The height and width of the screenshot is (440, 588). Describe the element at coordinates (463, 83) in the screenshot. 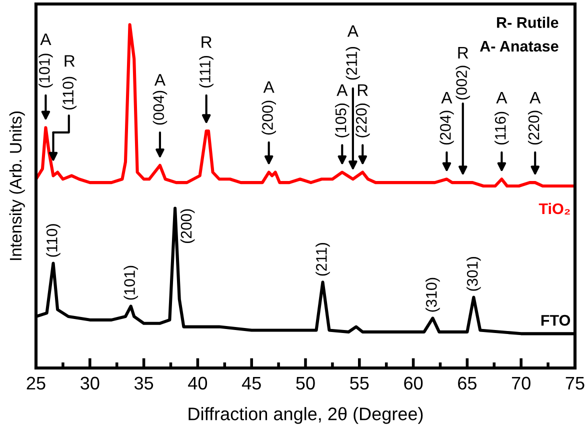

I see `annotation: (002)` at that location.